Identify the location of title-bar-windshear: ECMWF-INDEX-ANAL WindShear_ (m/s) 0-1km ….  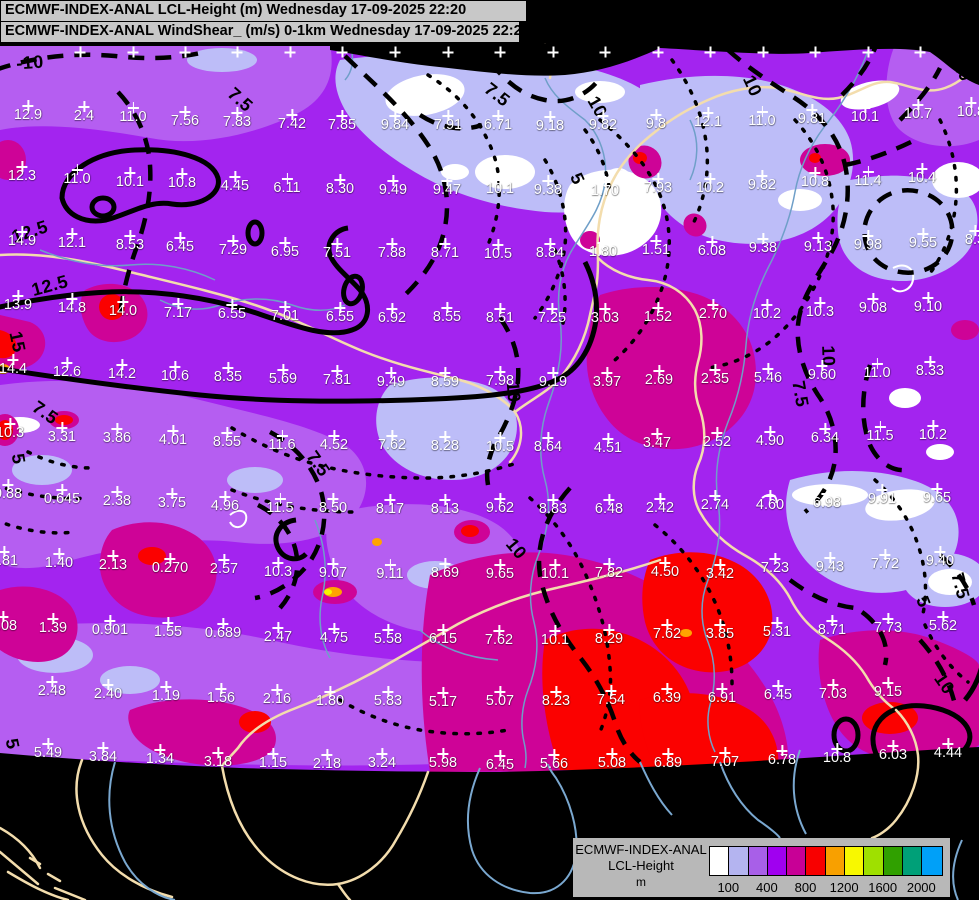
(265, 32).